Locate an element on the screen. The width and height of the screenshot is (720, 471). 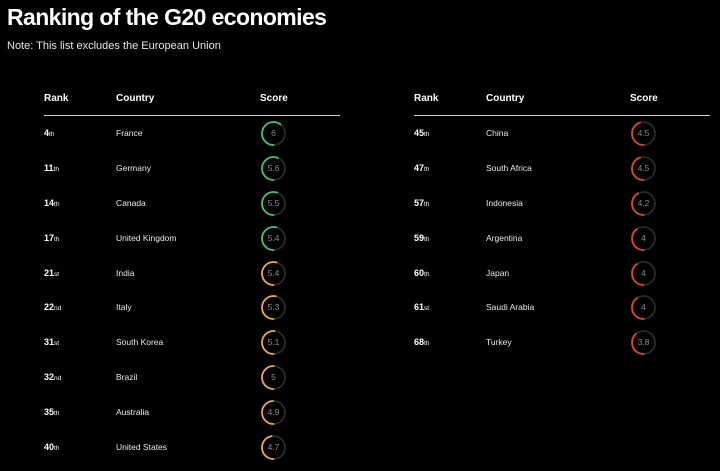
score-value: 4.7 is located at coordinates (273, 447).